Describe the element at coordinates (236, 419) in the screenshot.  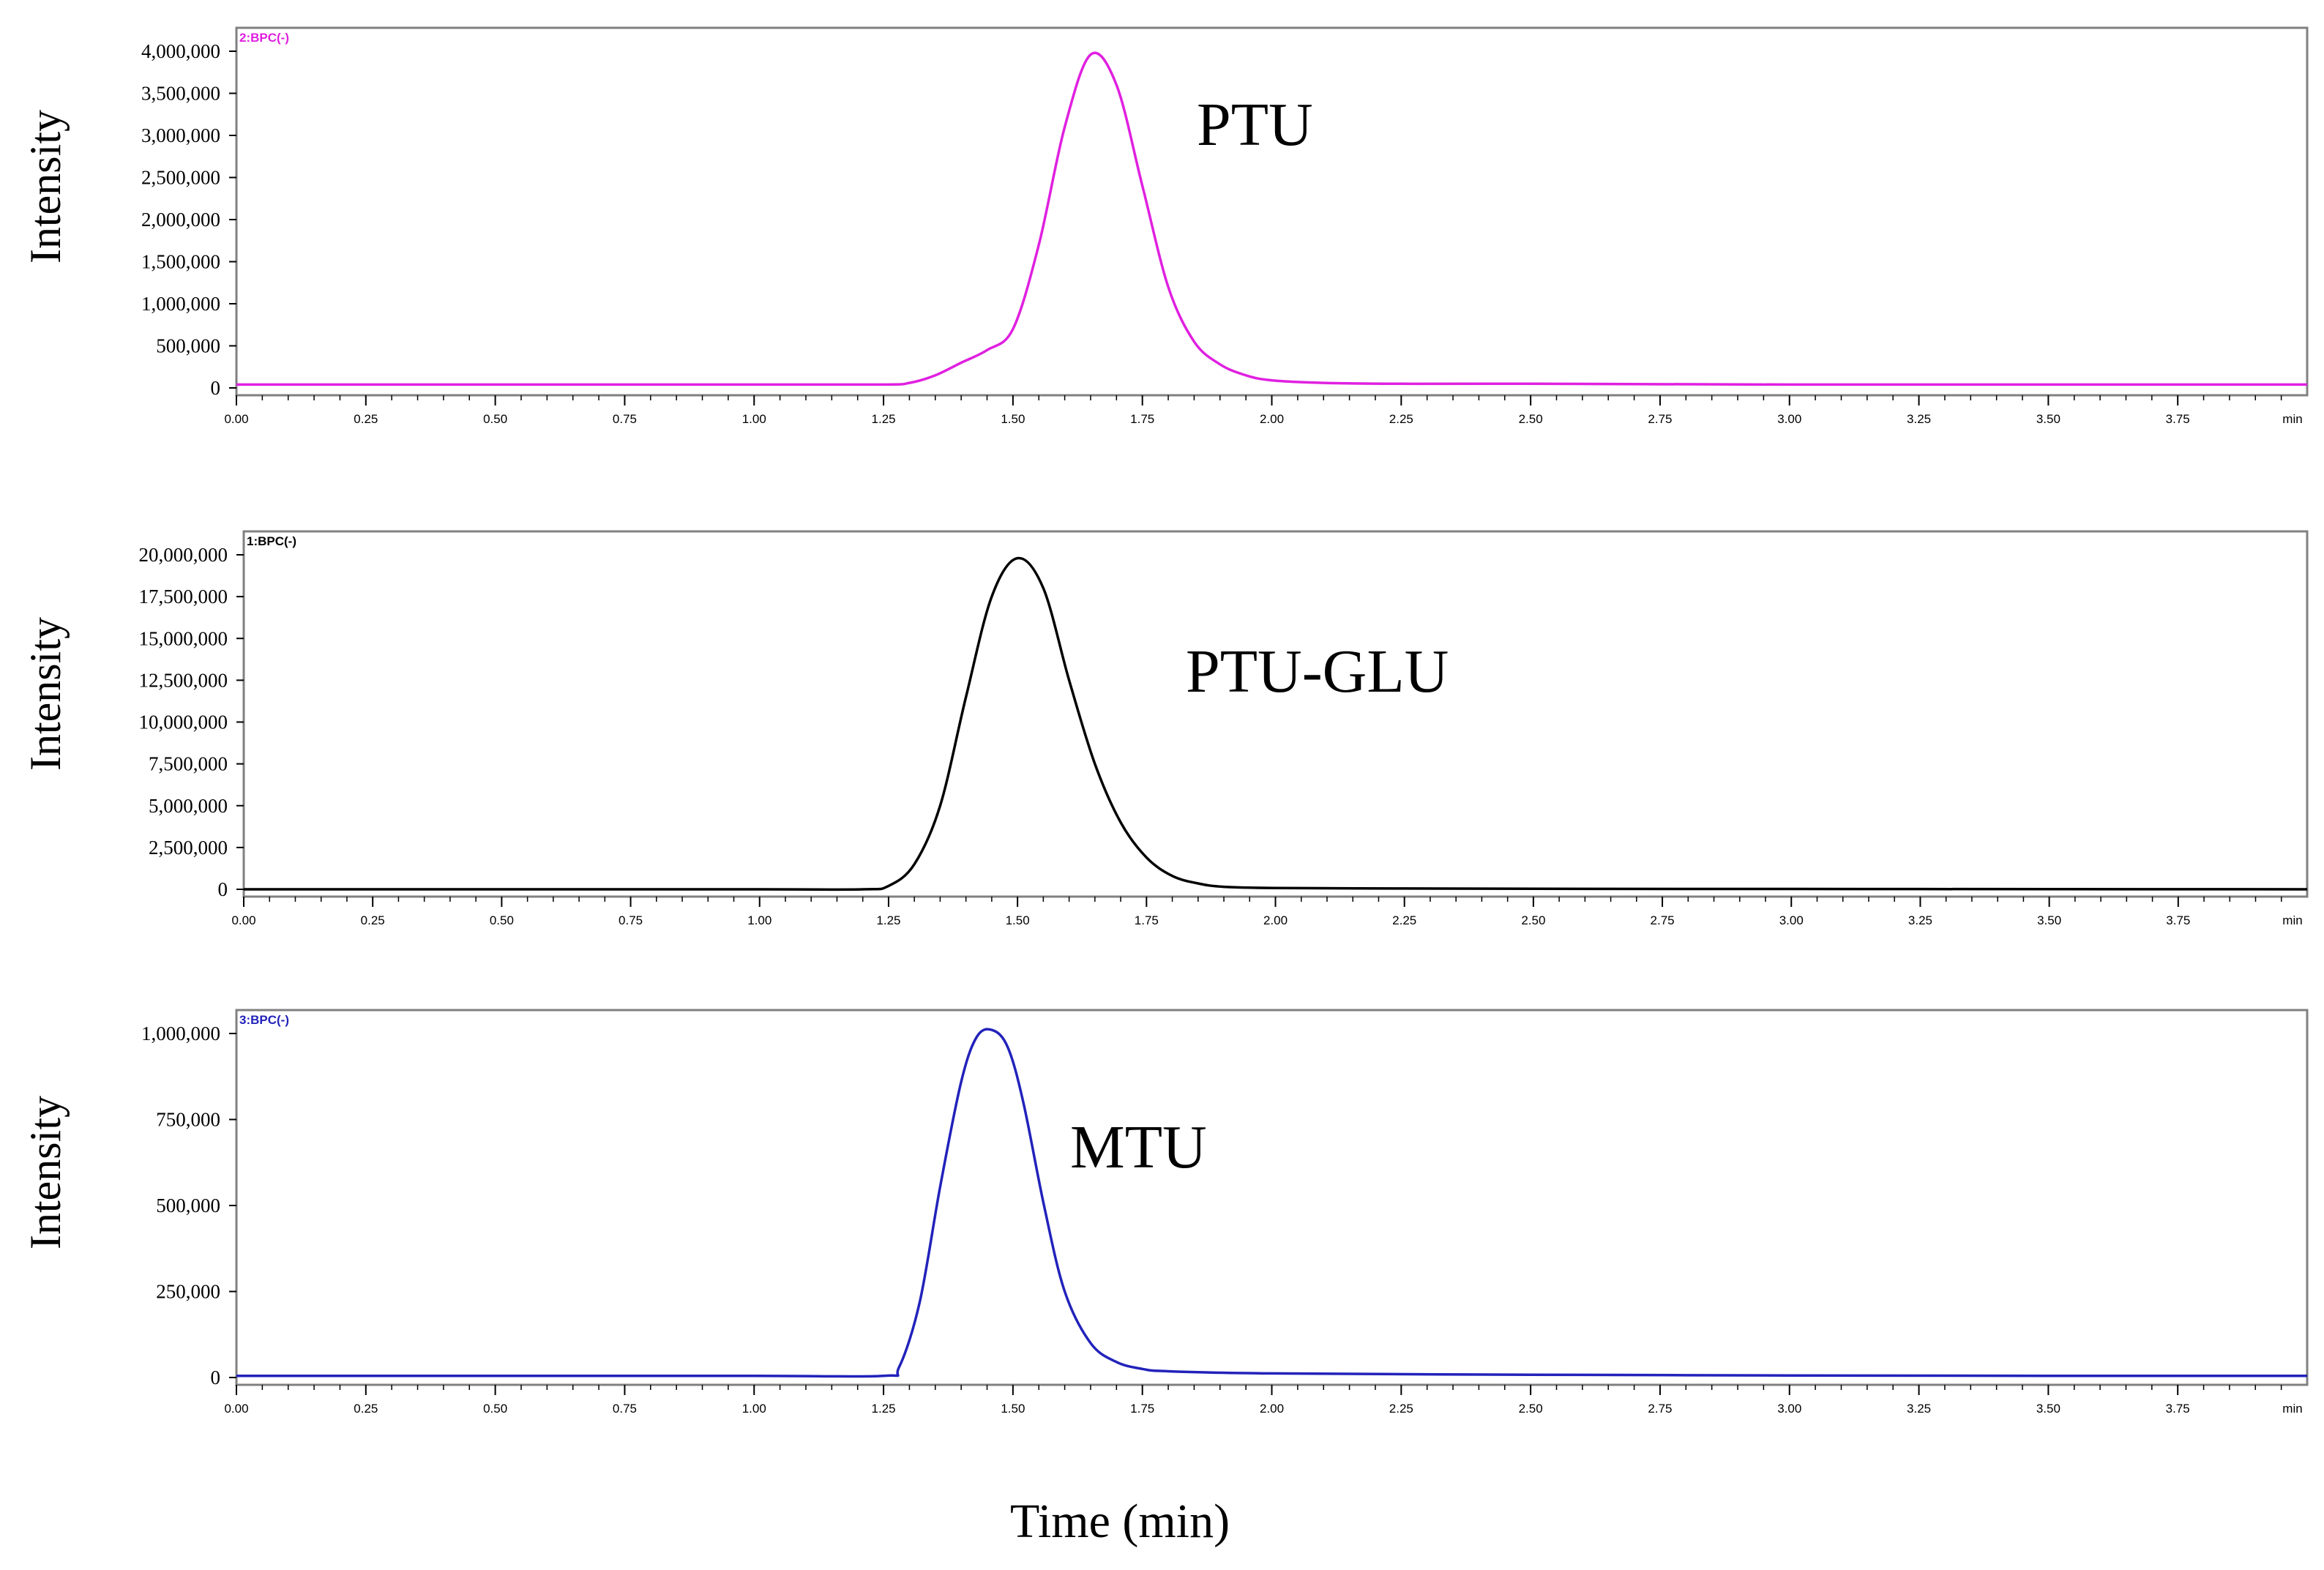
I see `panel-1-xtick-label-0: 0.00` at that location.